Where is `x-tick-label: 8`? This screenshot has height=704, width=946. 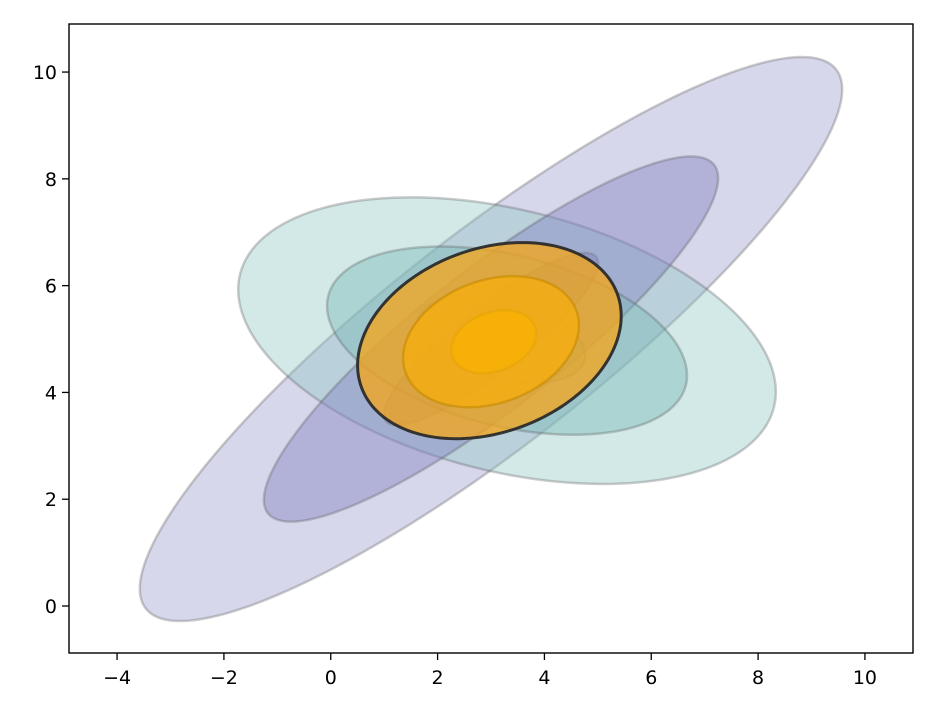 x-tick-label: 8 is located at coordinates (758, 678).